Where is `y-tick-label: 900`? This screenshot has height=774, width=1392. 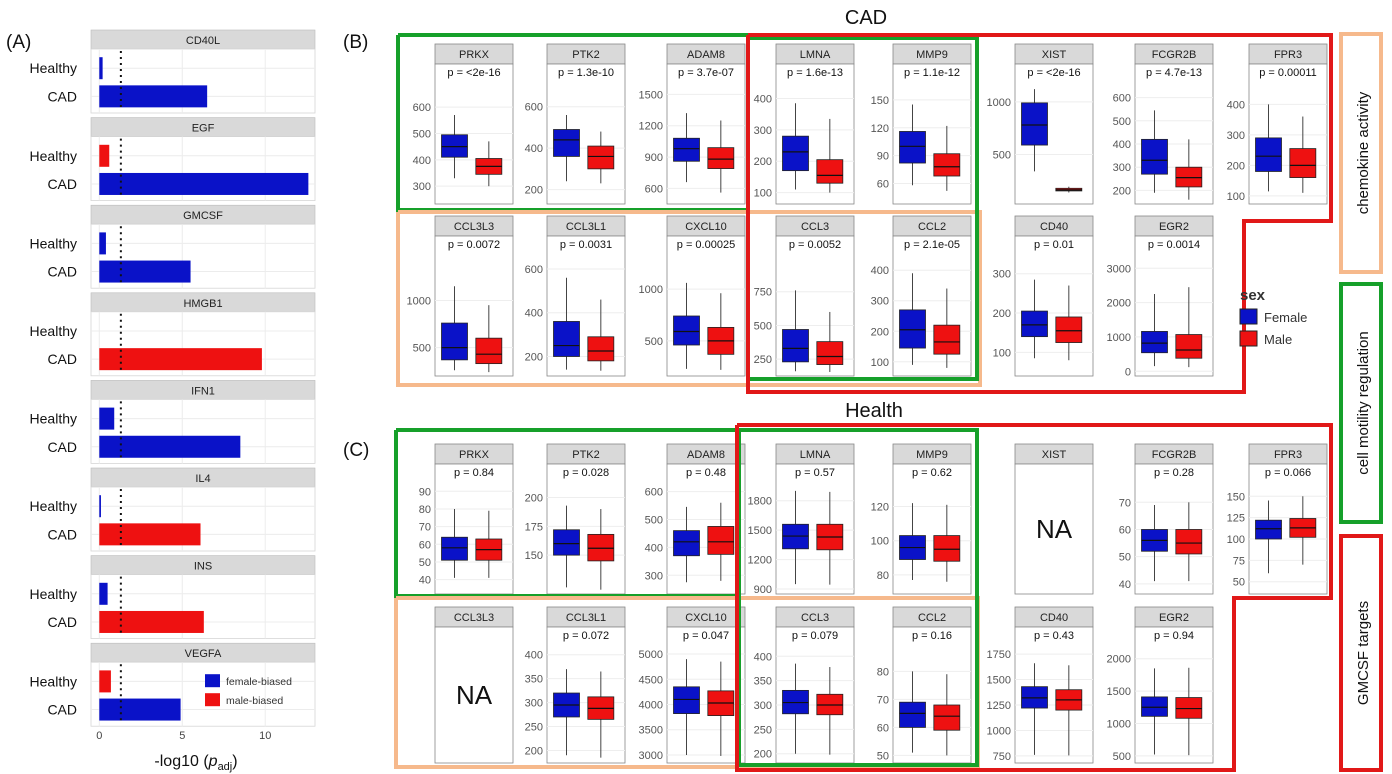
y-tick-label: 900 is located at coordinates (763, 590).